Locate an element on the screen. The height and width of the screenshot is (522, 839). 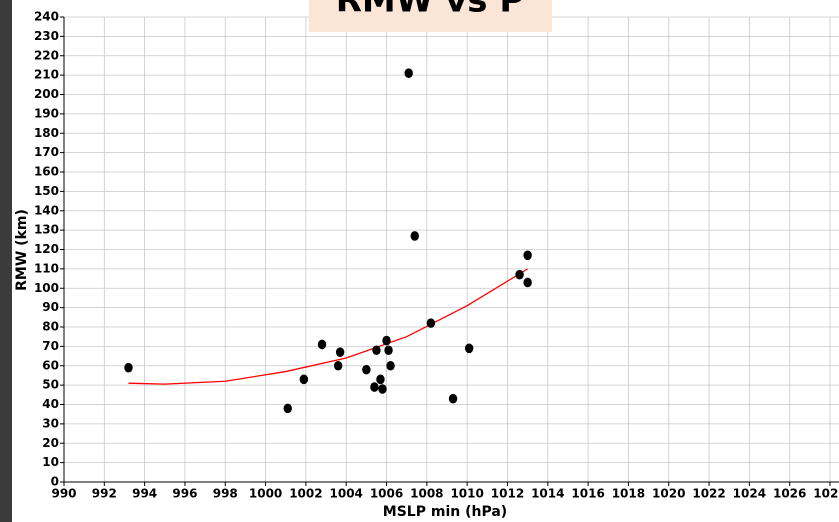
y-tick-label: 220 is located at coordinates (46, 55).